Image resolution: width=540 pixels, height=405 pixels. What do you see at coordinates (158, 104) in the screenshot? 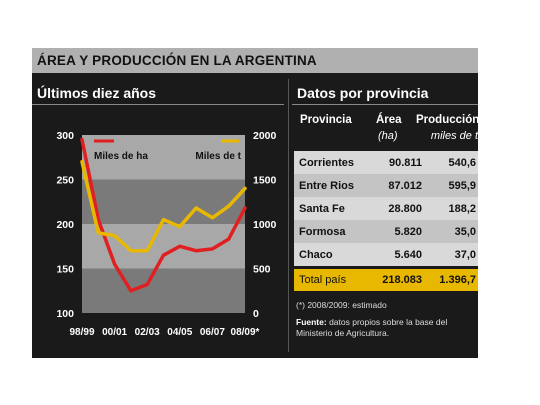
I see `left-title-underline` at bounding box center [158, 104].